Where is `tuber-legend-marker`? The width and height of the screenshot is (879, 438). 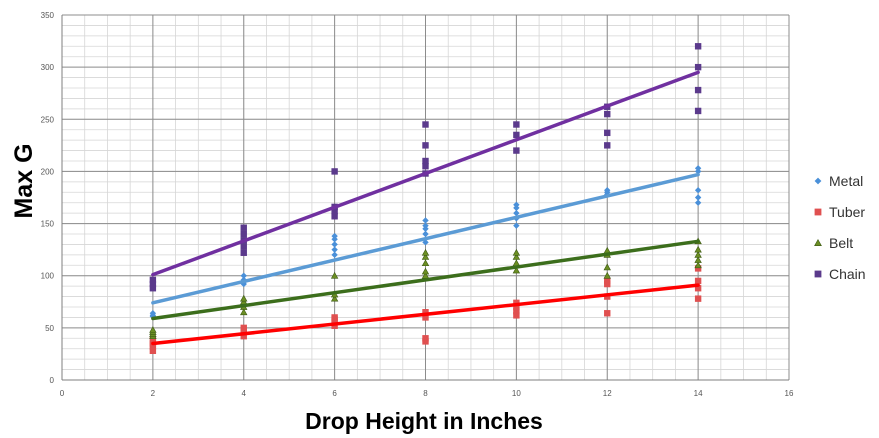
tuber-legend-marker is located at coordinates (818, 212).